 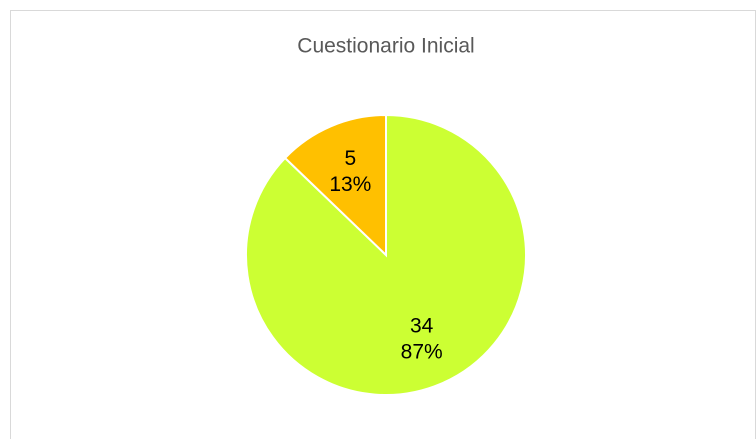 I want to click on data-label: 34, so click(x=422, y=325).